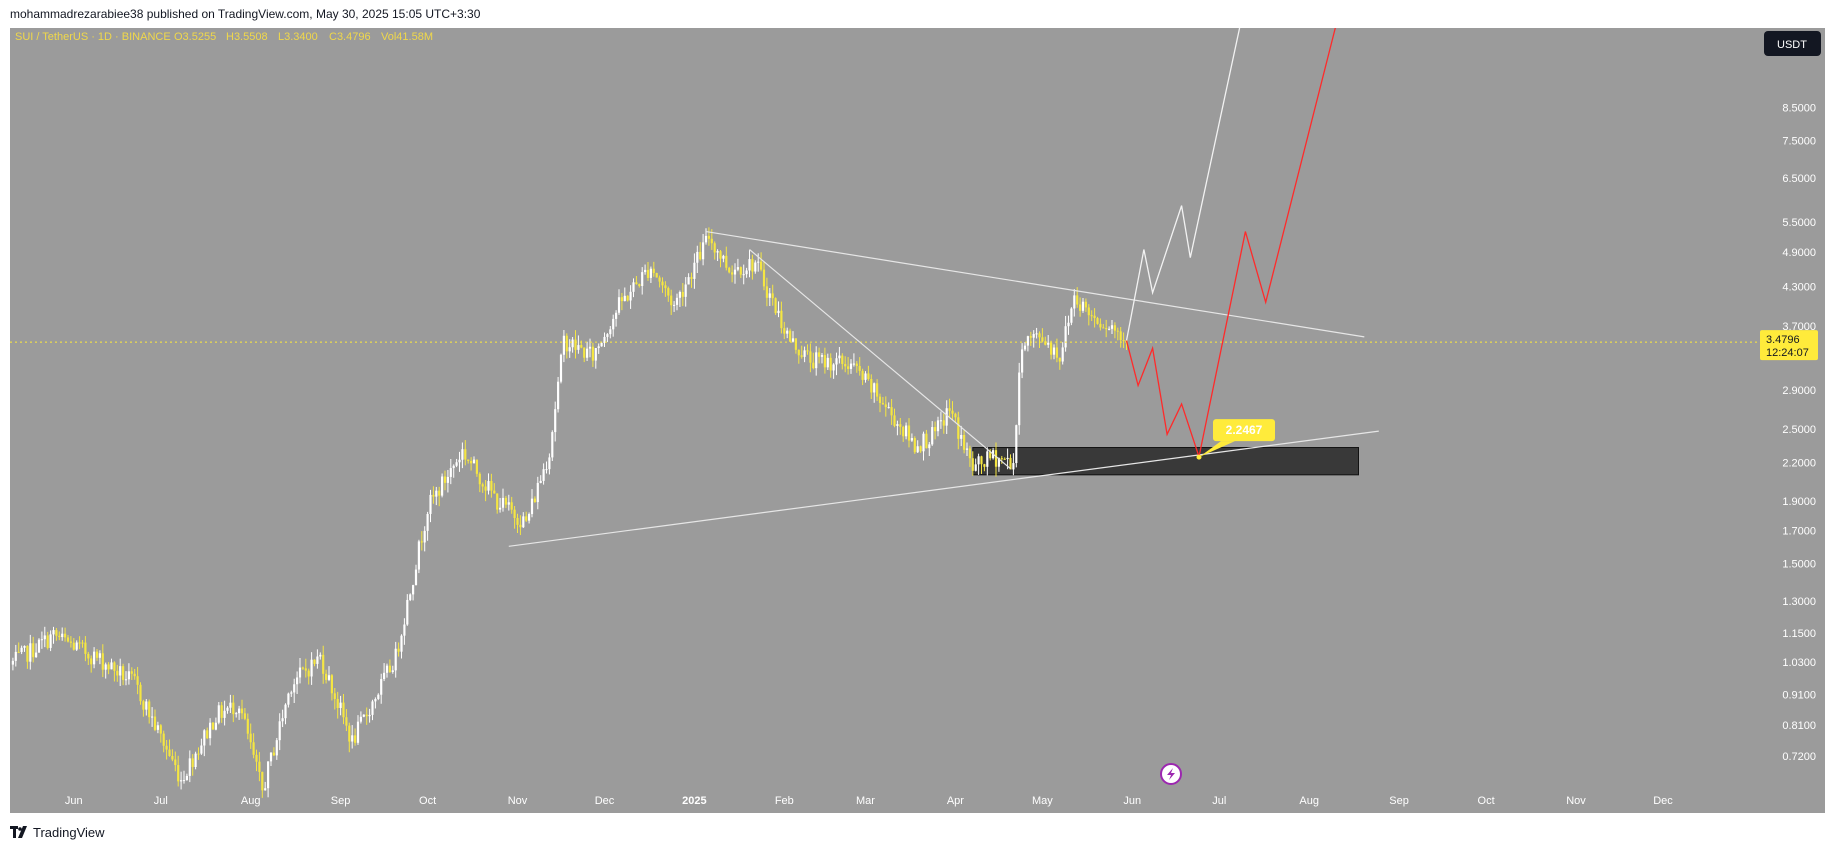 The height and width of the screenshot is (850, 1835). What do you see at coordinates (1183, 184) in the screenshot?
I see `forecast-path-bullish` at bounding box center [1183, 184].